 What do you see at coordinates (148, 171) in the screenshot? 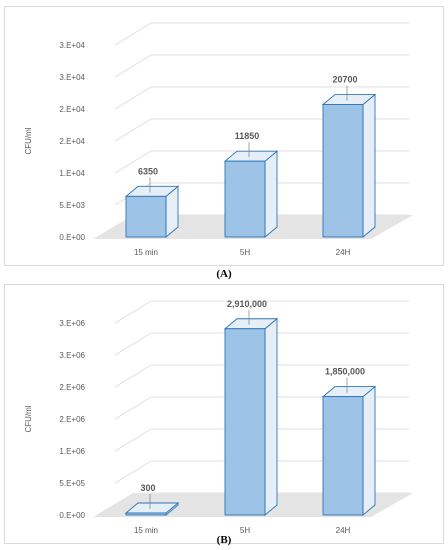
I see `data-label: 6350` at bounding box center [148, 171].